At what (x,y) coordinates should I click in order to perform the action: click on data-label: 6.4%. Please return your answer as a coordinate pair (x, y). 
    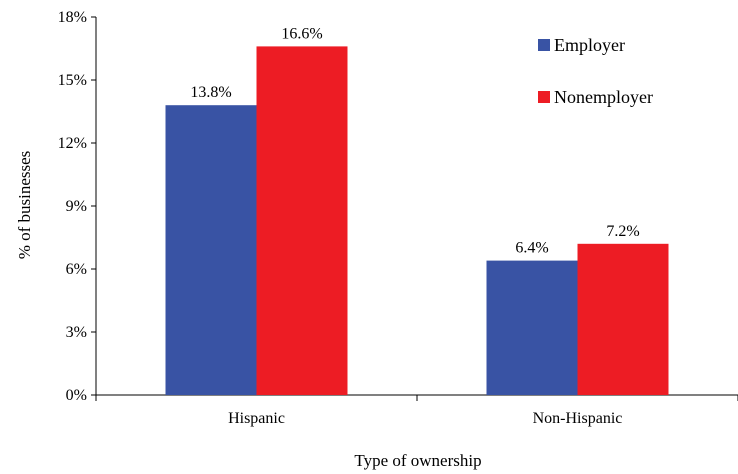
    Looking at the image, I should click on (531, 248).